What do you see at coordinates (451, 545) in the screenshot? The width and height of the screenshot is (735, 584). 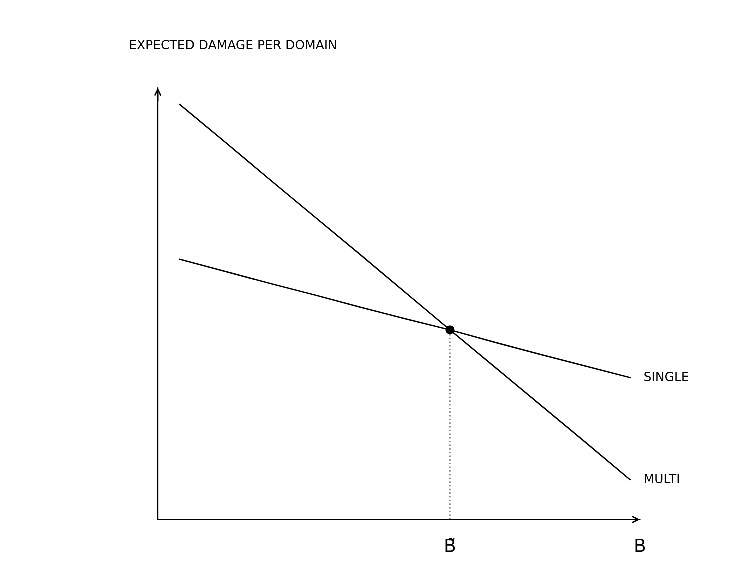 I see `text: B̃` at bounding box center [451, 545].